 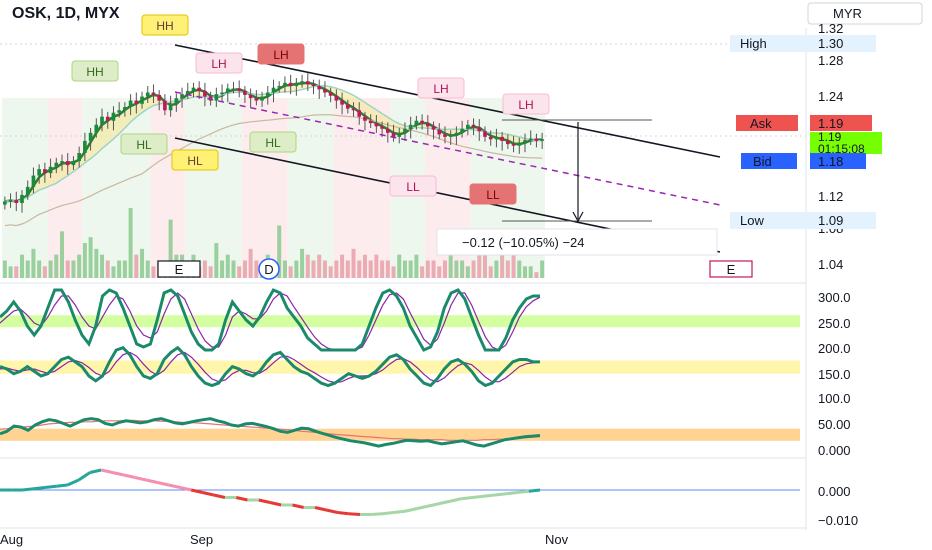 I want to click on swing-label-7: HL, so click(x=195, y=161).